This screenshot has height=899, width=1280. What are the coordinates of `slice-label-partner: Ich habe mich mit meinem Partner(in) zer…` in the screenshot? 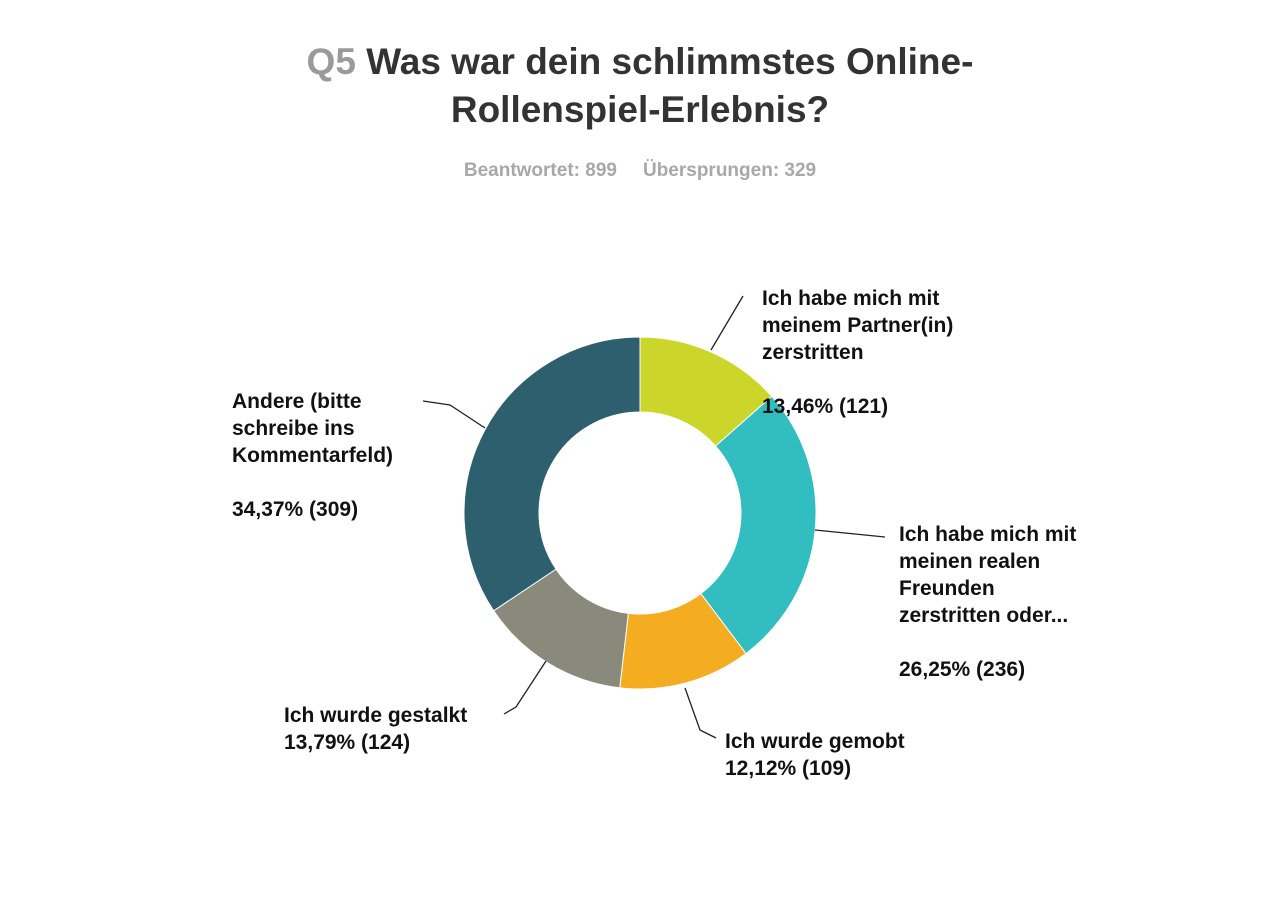 It's located at (857, 352).